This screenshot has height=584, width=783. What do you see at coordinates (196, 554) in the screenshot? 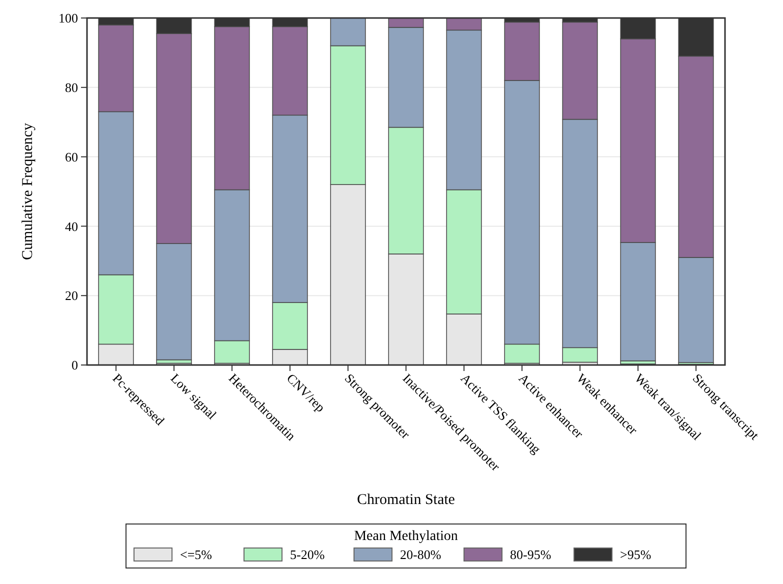
I see `legend-label: <=5%` at bounding box center [196, 554].